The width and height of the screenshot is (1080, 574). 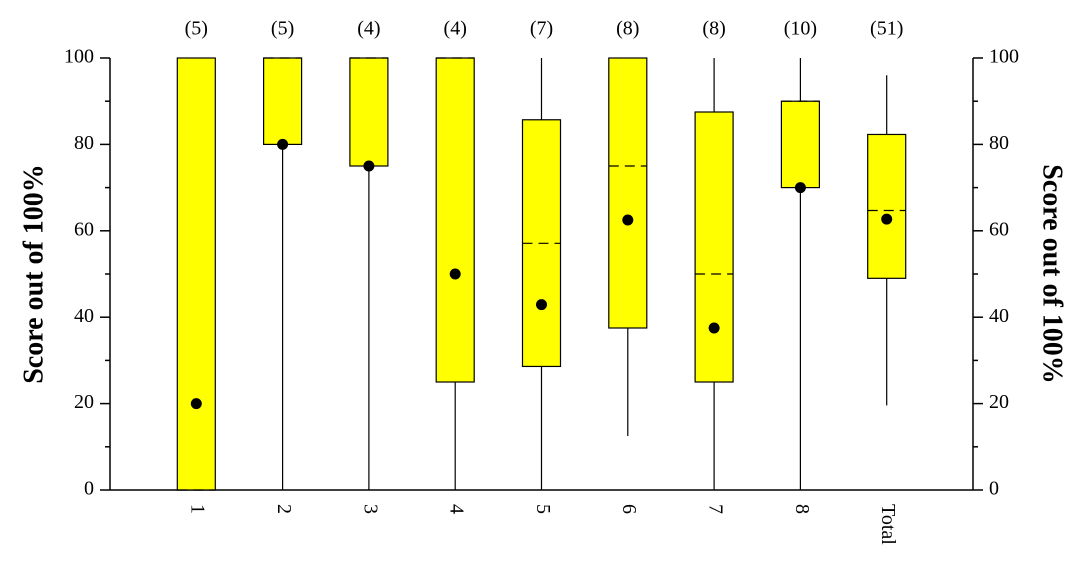 What do you see at coordinates (888, 524) in the screenshot?
I see `x-tick-label: Total` at bounding box center [888, 524].